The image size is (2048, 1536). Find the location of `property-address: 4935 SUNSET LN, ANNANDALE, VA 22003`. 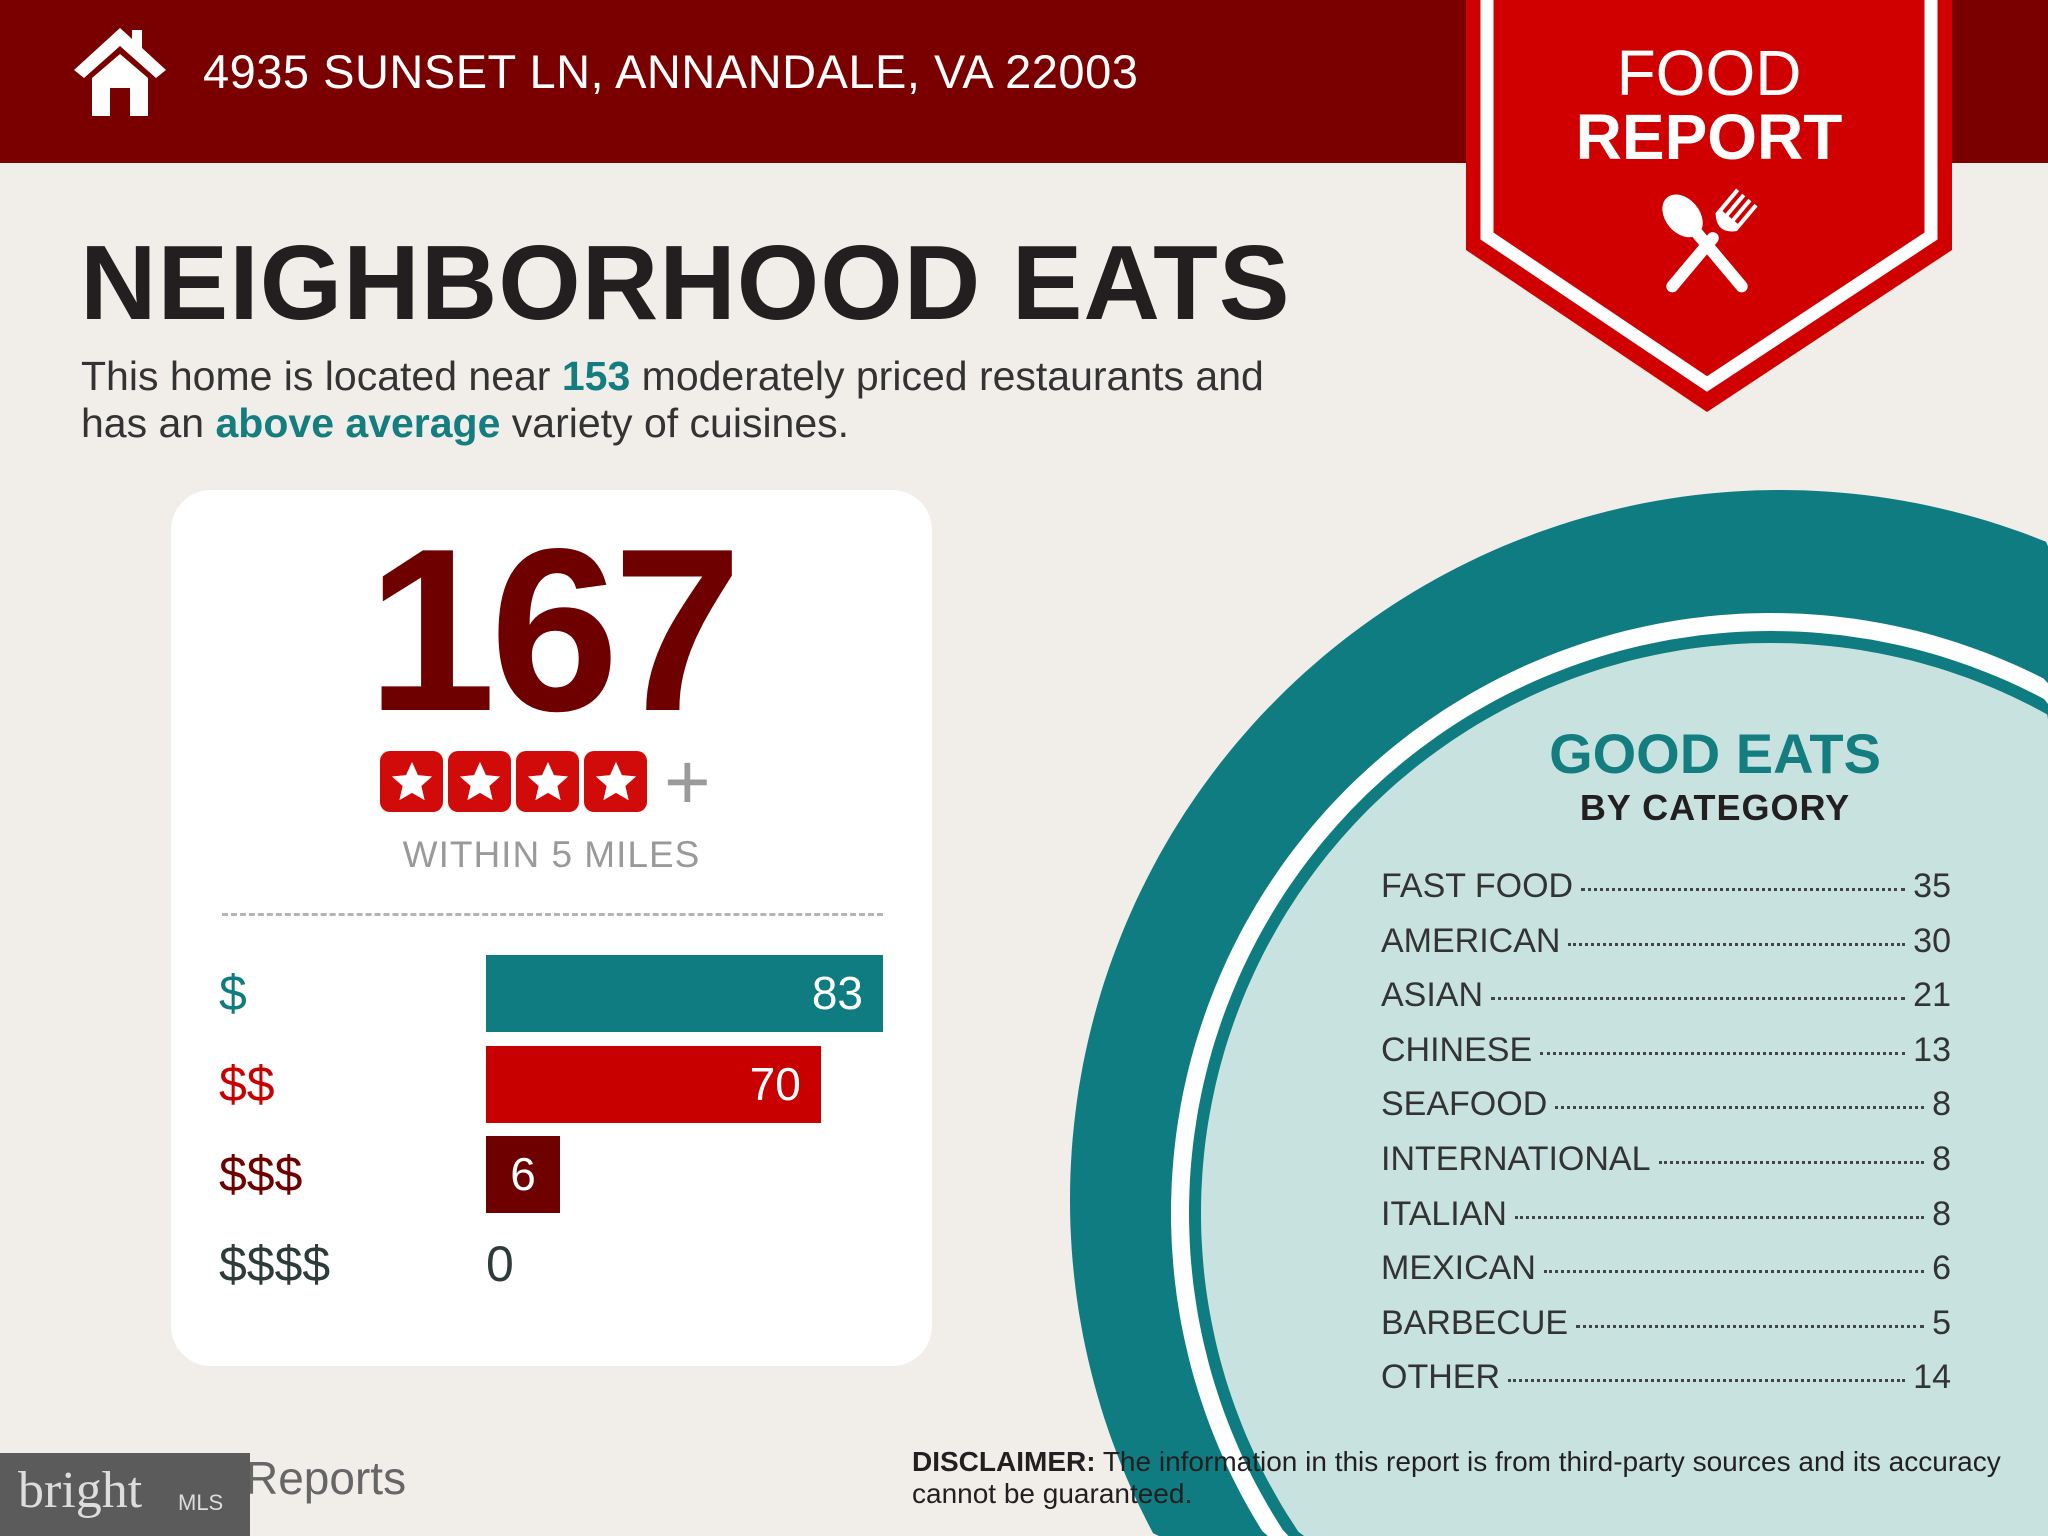

property-address: 4935 SUNSET LN, ANNANDALE, VA 22003 is located at coordinates (671, 71).